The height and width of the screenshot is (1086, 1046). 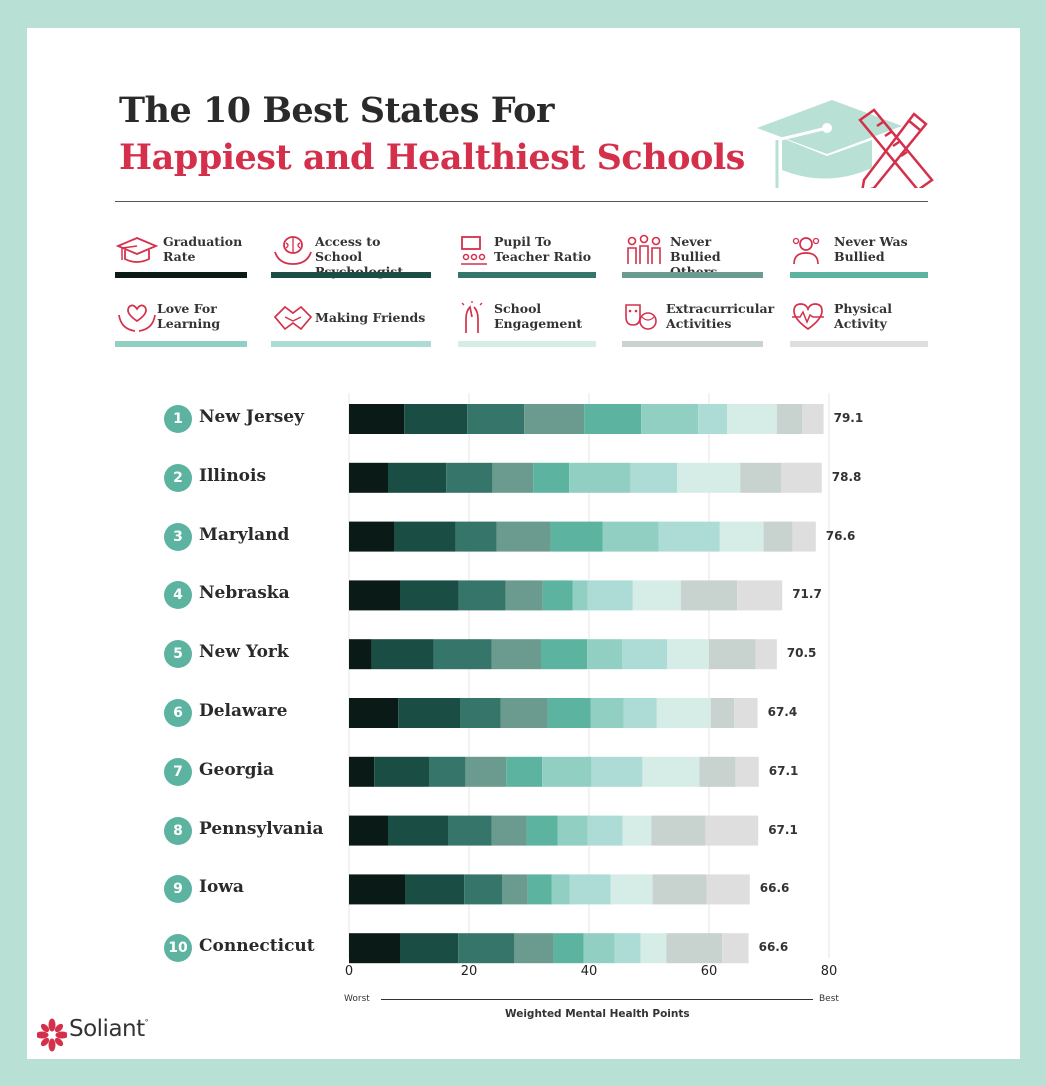 What do you see at coordinates (859, 326) in the screenshot?
I see `legend-physical-activity: Physical Activity` at bounding box center [859, 326].